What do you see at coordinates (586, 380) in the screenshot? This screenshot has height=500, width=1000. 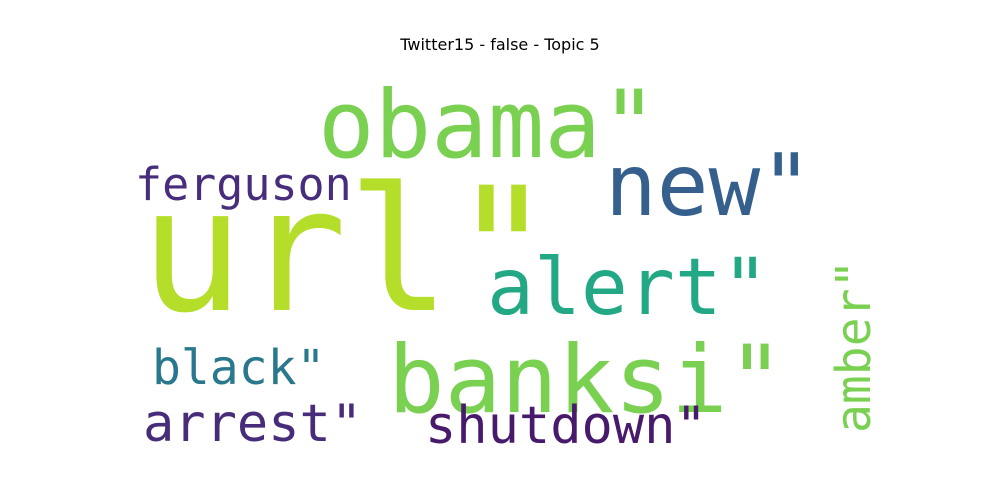 I see `word-banksi: banksi"` at bounding box center [586, 380].